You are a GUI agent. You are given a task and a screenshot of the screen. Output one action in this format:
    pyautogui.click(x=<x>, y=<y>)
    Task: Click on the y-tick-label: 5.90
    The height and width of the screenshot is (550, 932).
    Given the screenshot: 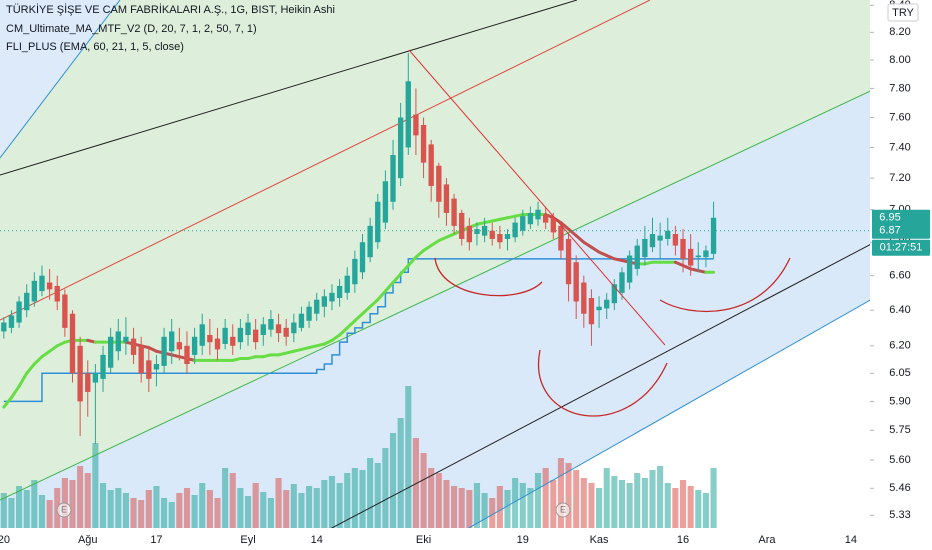 What is the action you would take?
    pyautogui.click(x=899, y=401)
    